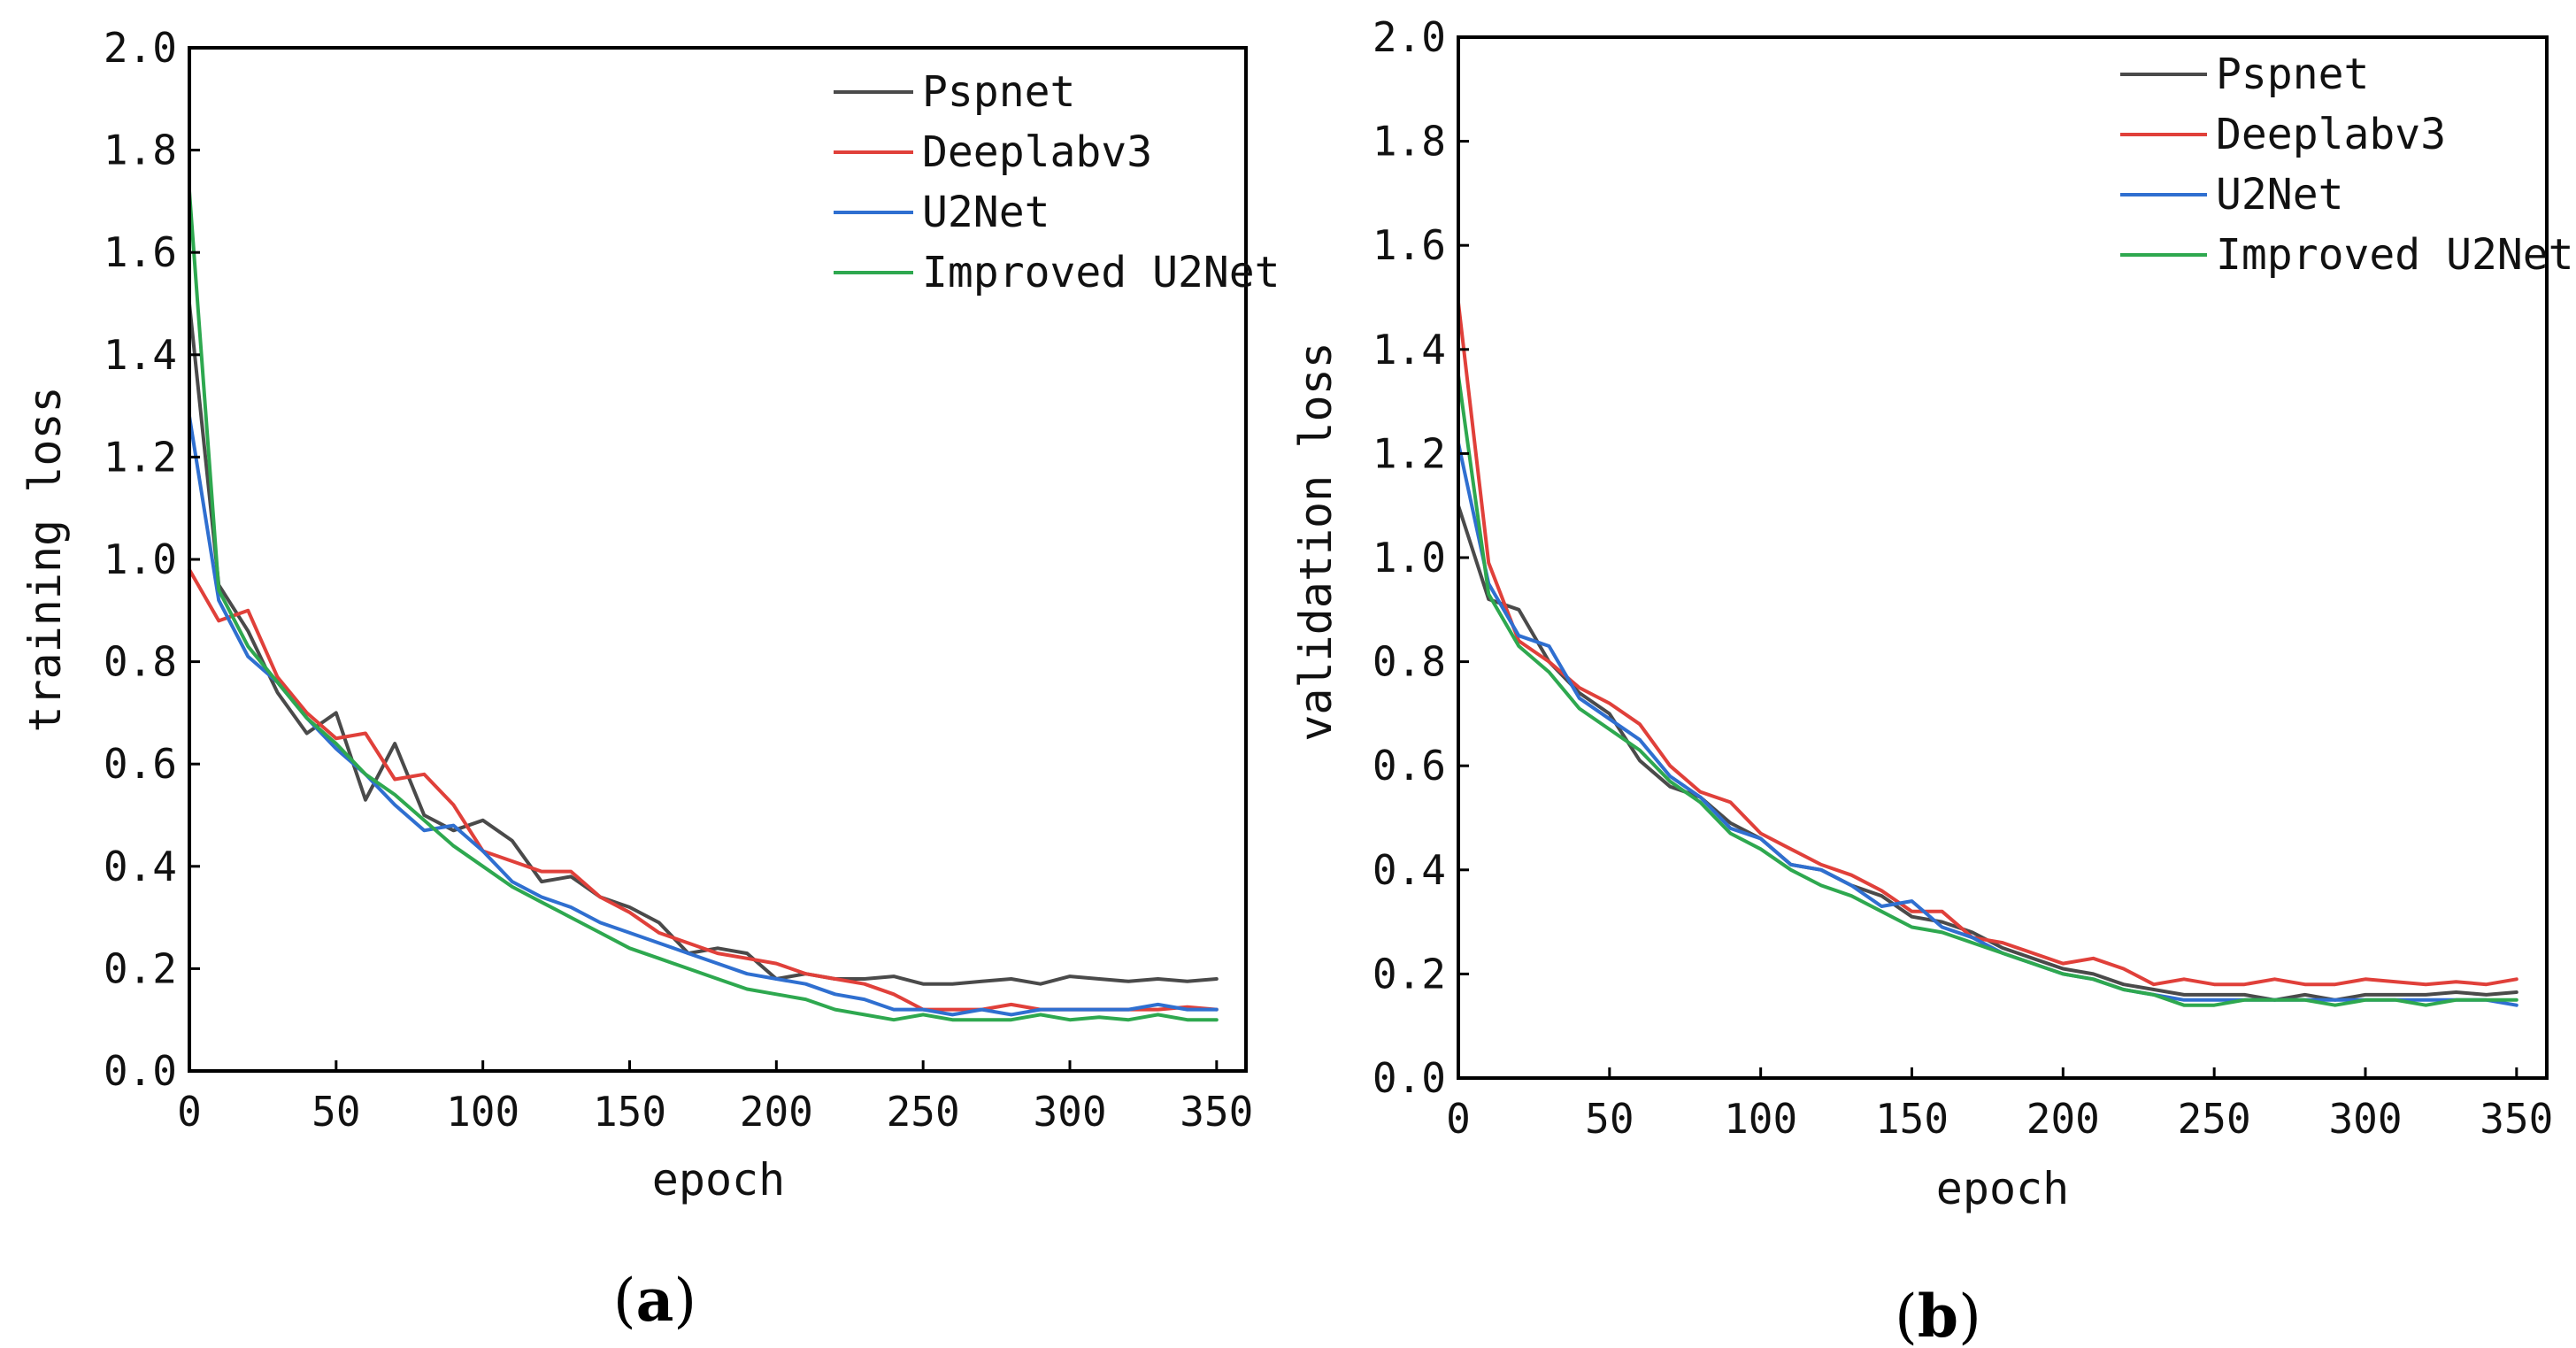 The width and height of the screenshot is (2576, 1348). I want to click on caption-letter: a, so click(655, 1300).